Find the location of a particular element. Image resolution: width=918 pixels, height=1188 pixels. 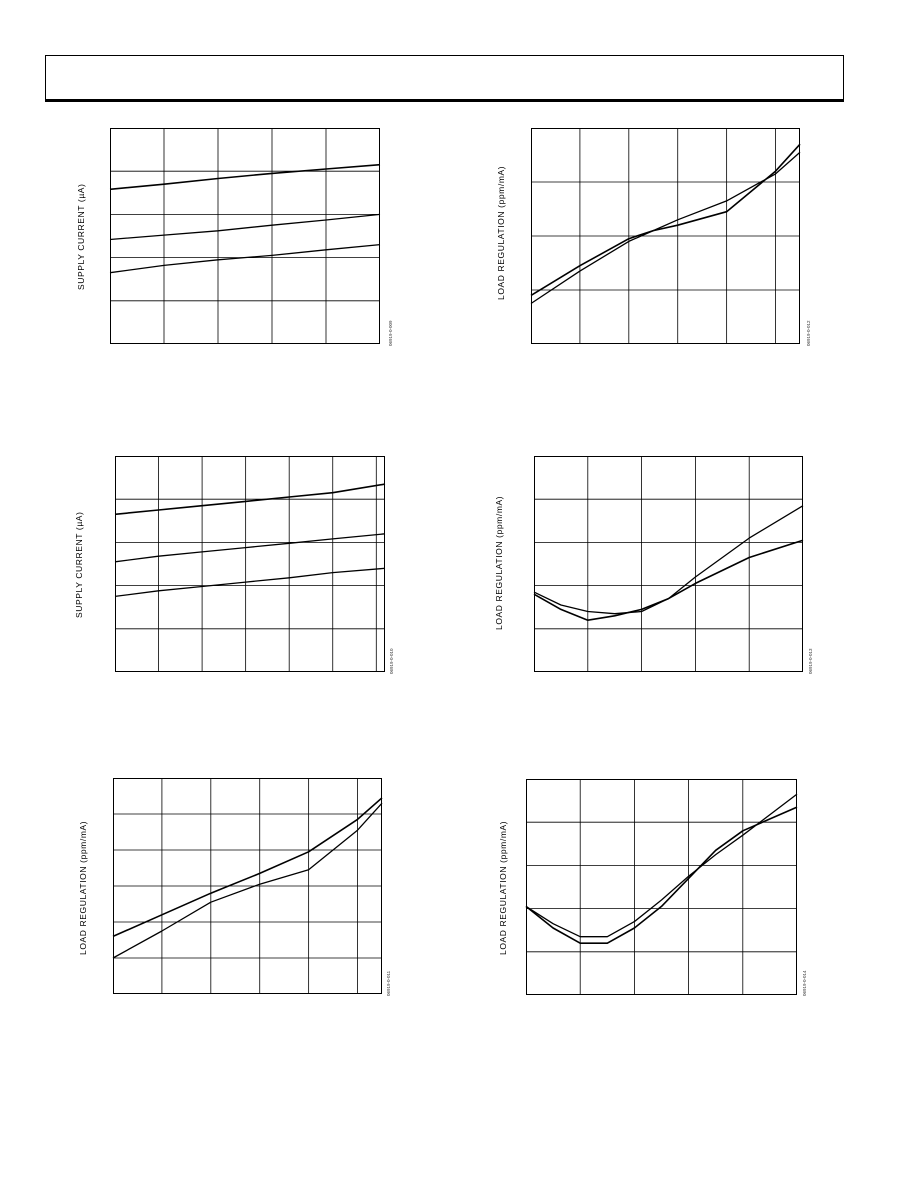

figure-number: 06919-0-014 is located at coordinates (804, 983).